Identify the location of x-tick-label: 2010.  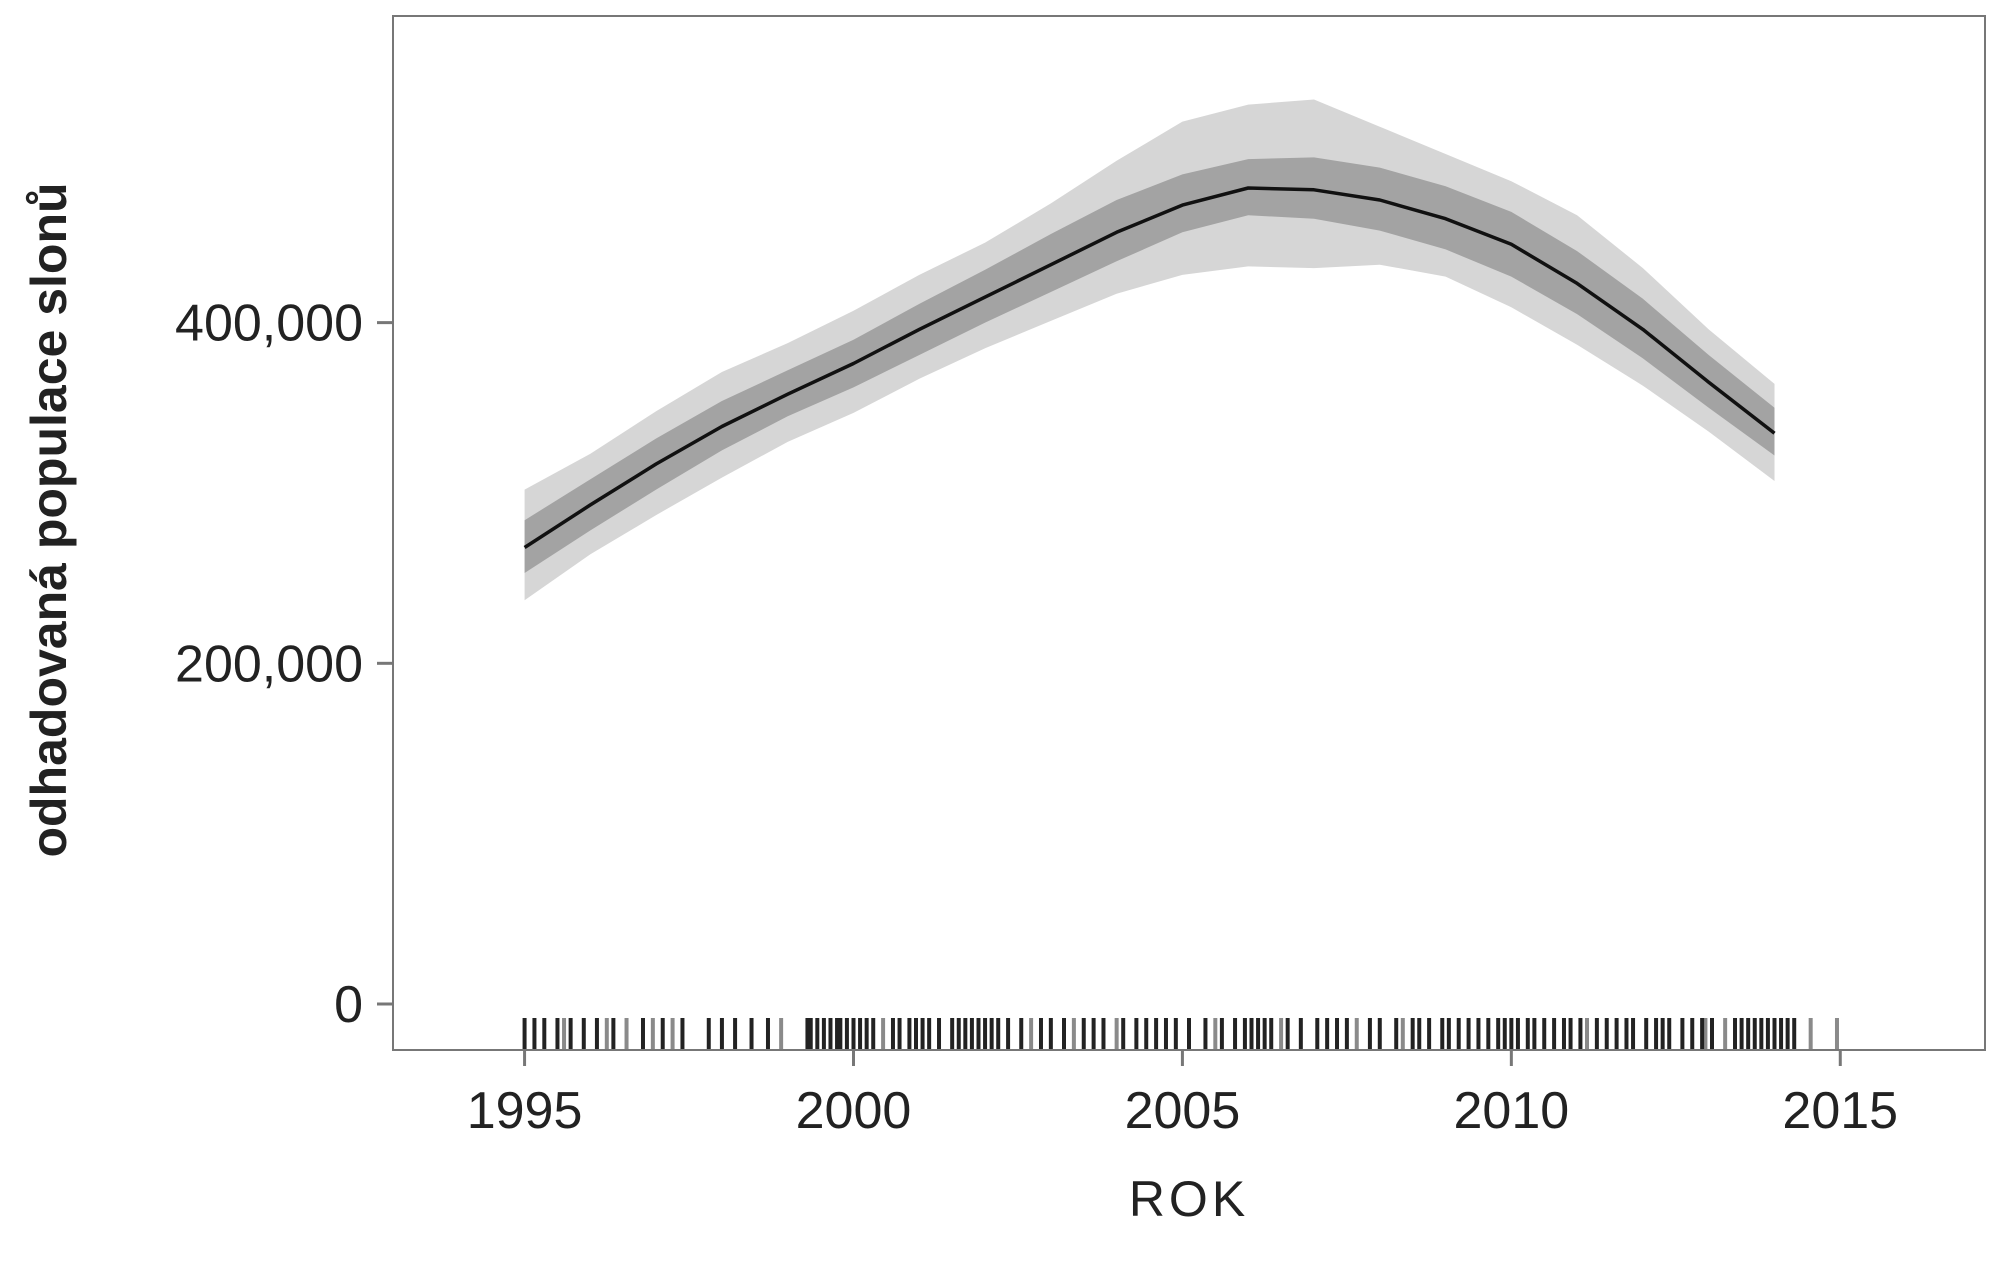
(1512, 1111).